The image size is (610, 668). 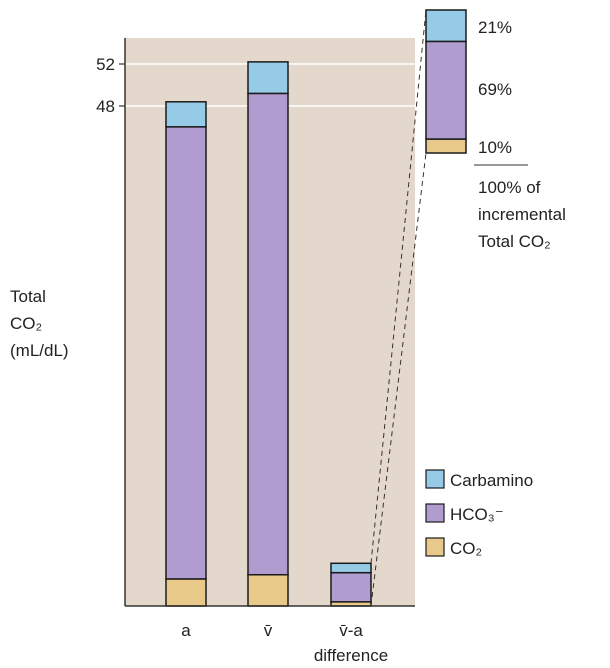 I want to click on bar-stack-v-a, so click(x=351, y=584).